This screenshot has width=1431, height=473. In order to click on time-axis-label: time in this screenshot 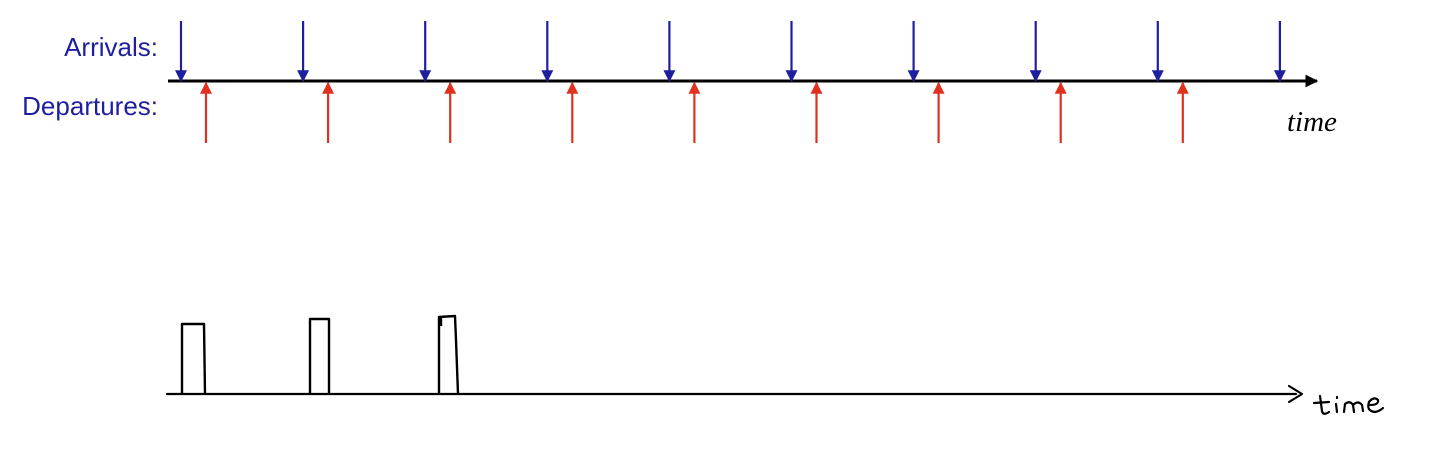, I will do `click(1312, 122)`.